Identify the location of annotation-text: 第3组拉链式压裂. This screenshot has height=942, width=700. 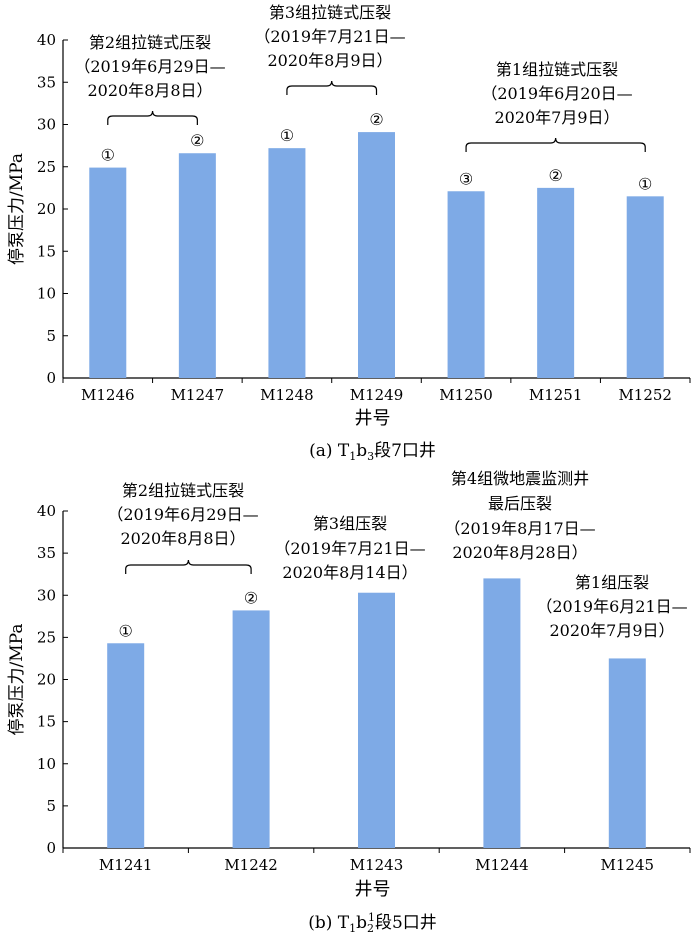
(330, 12).